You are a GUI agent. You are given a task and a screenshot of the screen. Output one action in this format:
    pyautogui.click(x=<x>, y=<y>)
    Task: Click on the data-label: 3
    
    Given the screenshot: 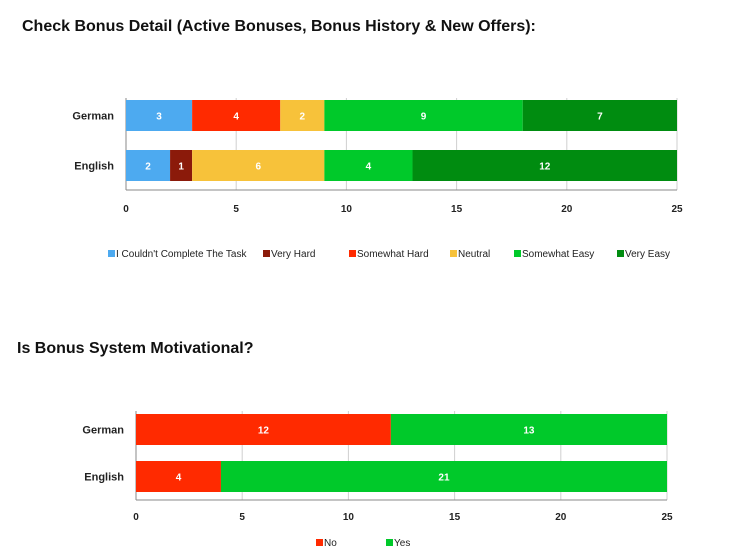 What is the action you would take?
    pyautogui.click(x=159, y=117)
    